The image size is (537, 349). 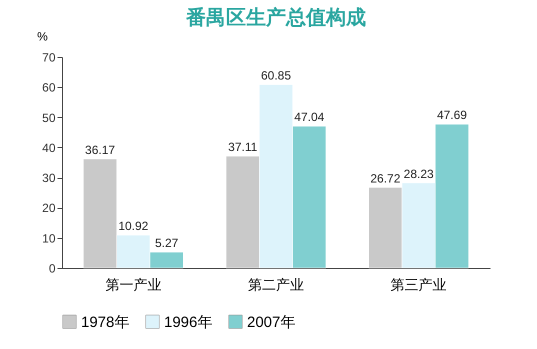 I want to click on y-axis-title: %, so click(x=42, y=37).